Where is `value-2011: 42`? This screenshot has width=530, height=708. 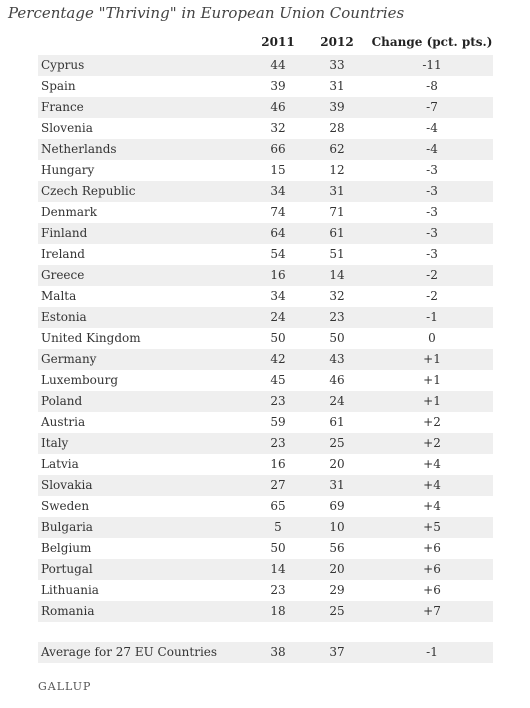 value-2011: 42 is located at coordinates (278, 359).